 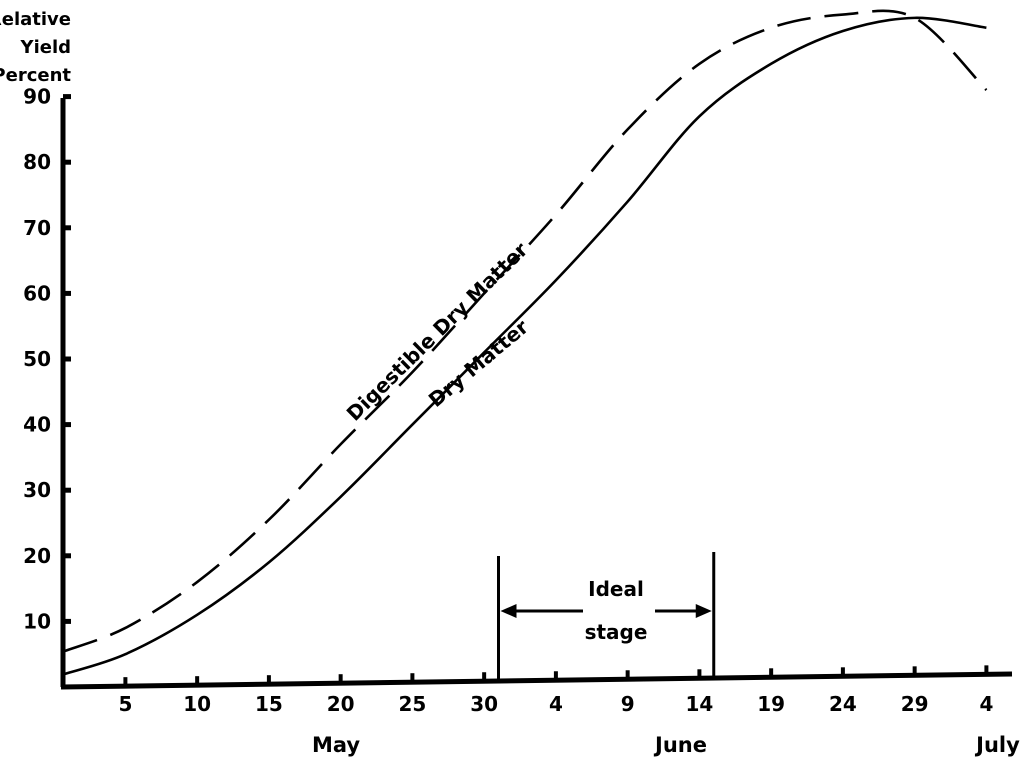 I want to click on y-tick-label: 10, so click(x=37, y=621).